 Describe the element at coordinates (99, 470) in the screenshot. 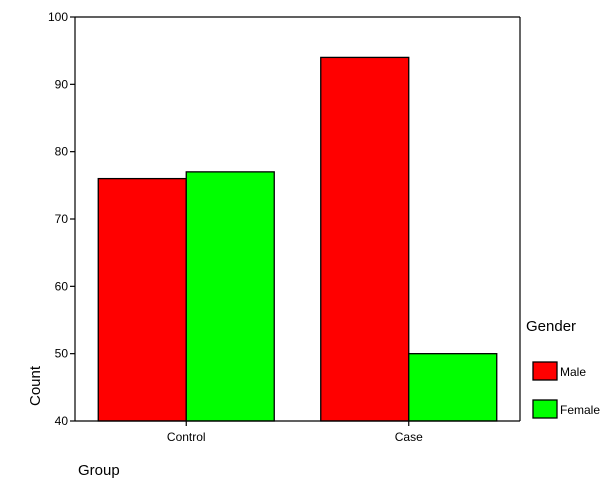

I see `x-axis-title: Group` at that location.